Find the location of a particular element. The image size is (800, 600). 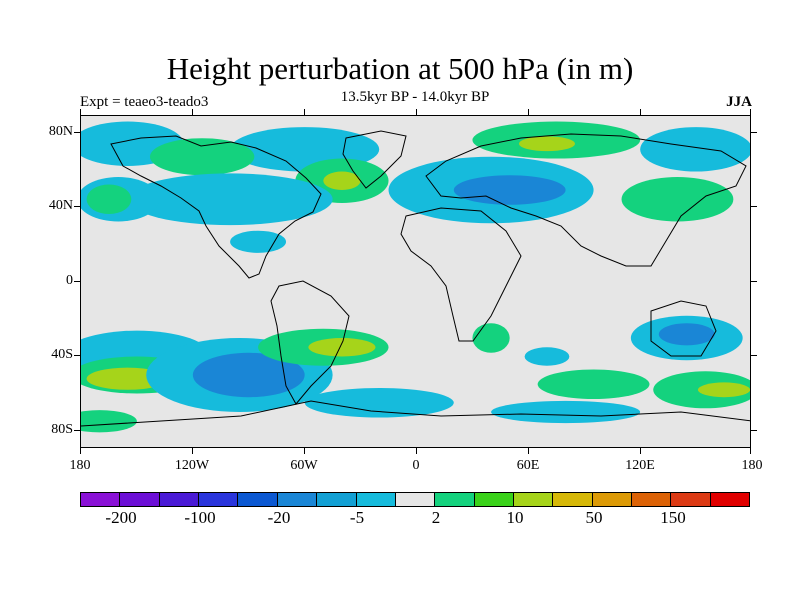

lon-label-180e: 180 is located at coordinates (752, 465).